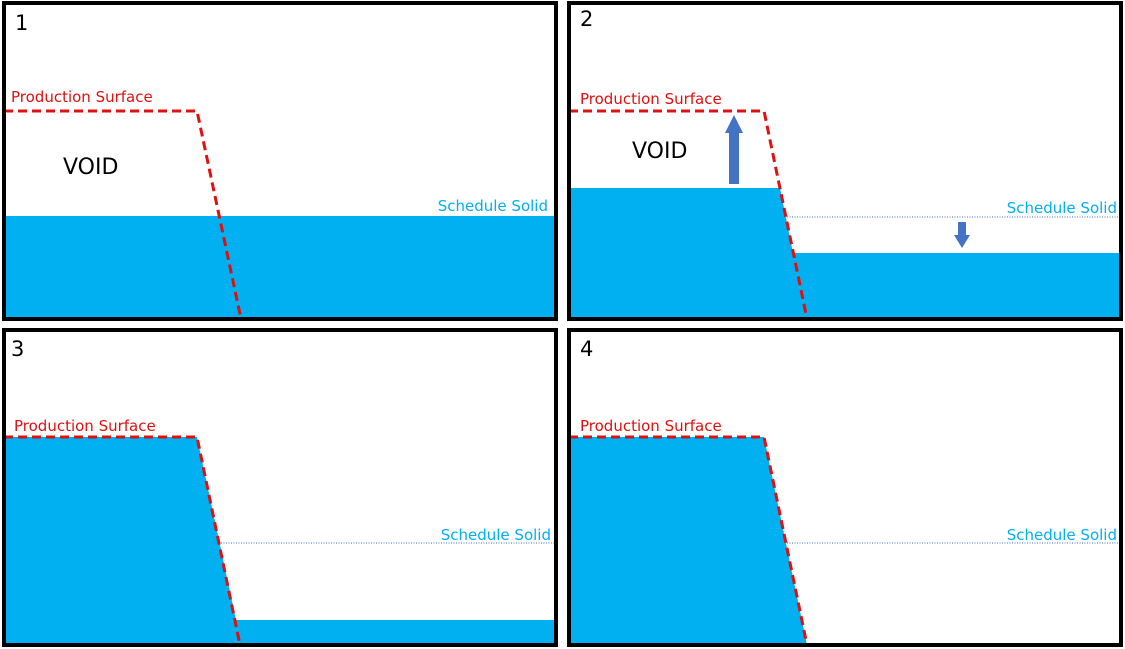 This screenshot has height=649, width=1125. What do you see at coordinates (123, 540) in the screenshot?
I see `panel-3-production-surface-line` at bounding box center [123, 540].